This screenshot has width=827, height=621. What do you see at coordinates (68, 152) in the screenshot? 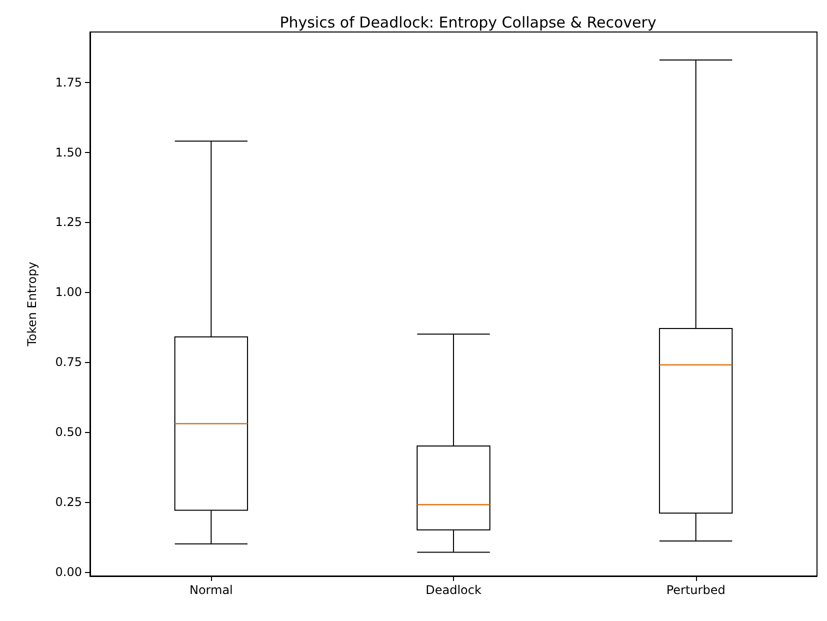
I see `y-tick-label: 1.50` at bounding box center [68, 152].